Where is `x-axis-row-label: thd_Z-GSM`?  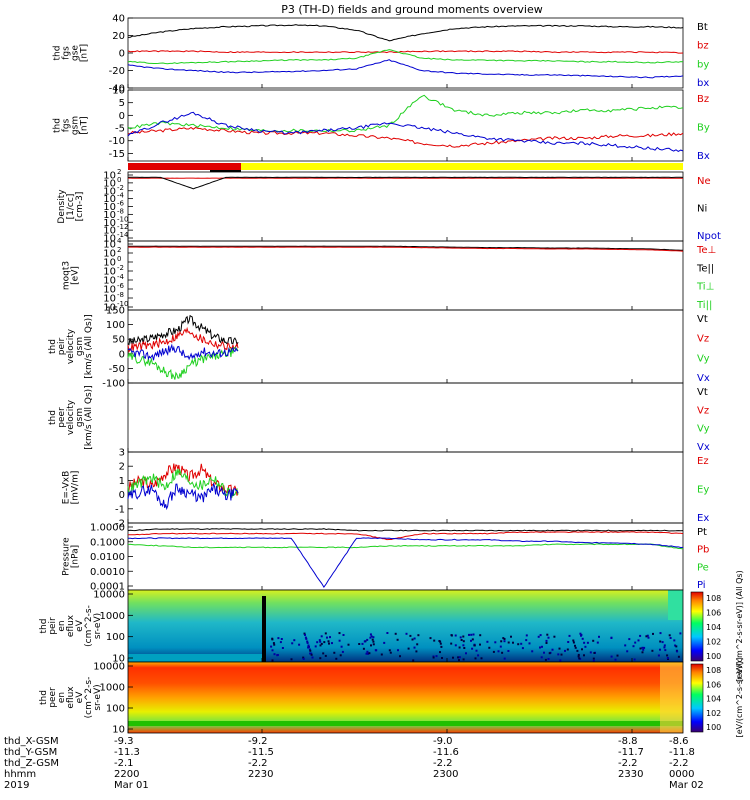 x-axis-row-label: thd_Z-GSM is located at coordinates (31, 763).